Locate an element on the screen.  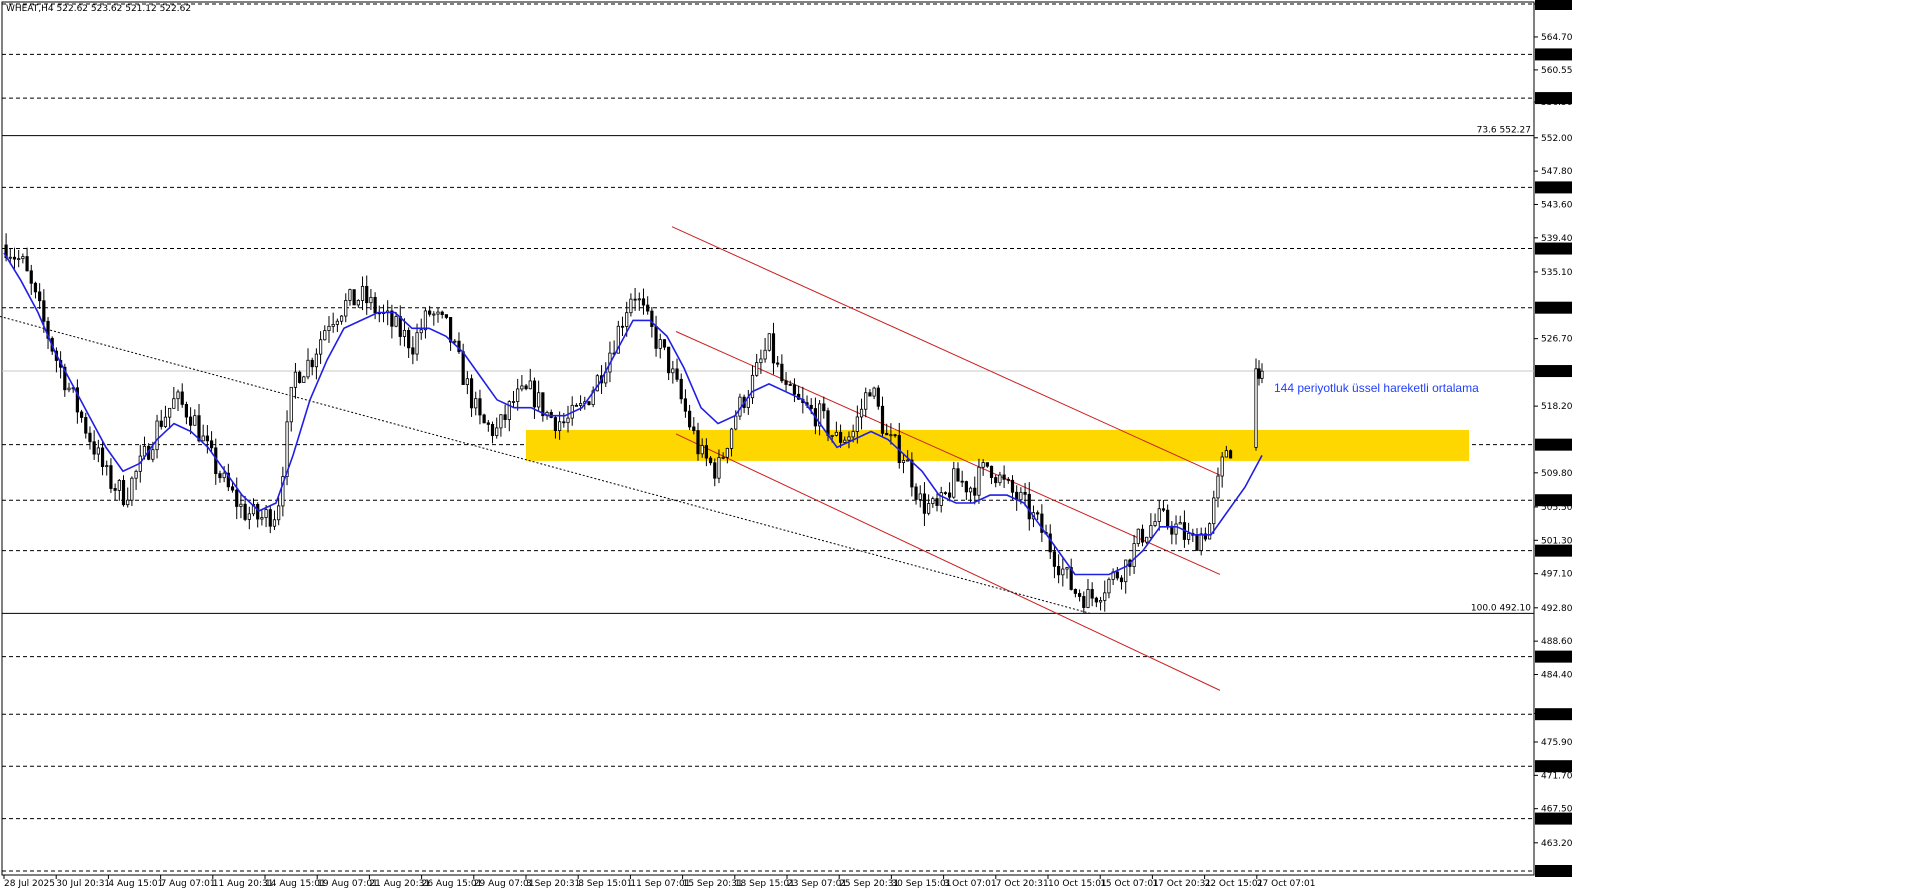
level-price-label: 506.35 is located at coordinates (1554, 501).